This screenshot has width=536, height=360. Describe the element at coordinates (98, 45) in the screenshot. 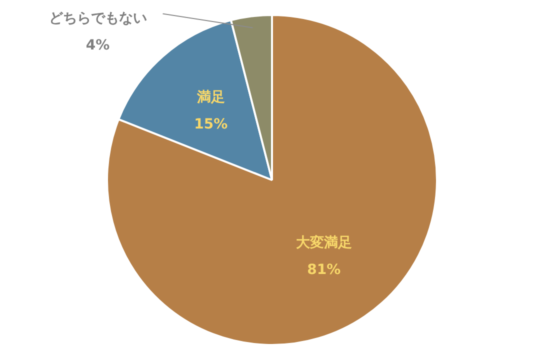

I see `data-label: 4%` at that location.